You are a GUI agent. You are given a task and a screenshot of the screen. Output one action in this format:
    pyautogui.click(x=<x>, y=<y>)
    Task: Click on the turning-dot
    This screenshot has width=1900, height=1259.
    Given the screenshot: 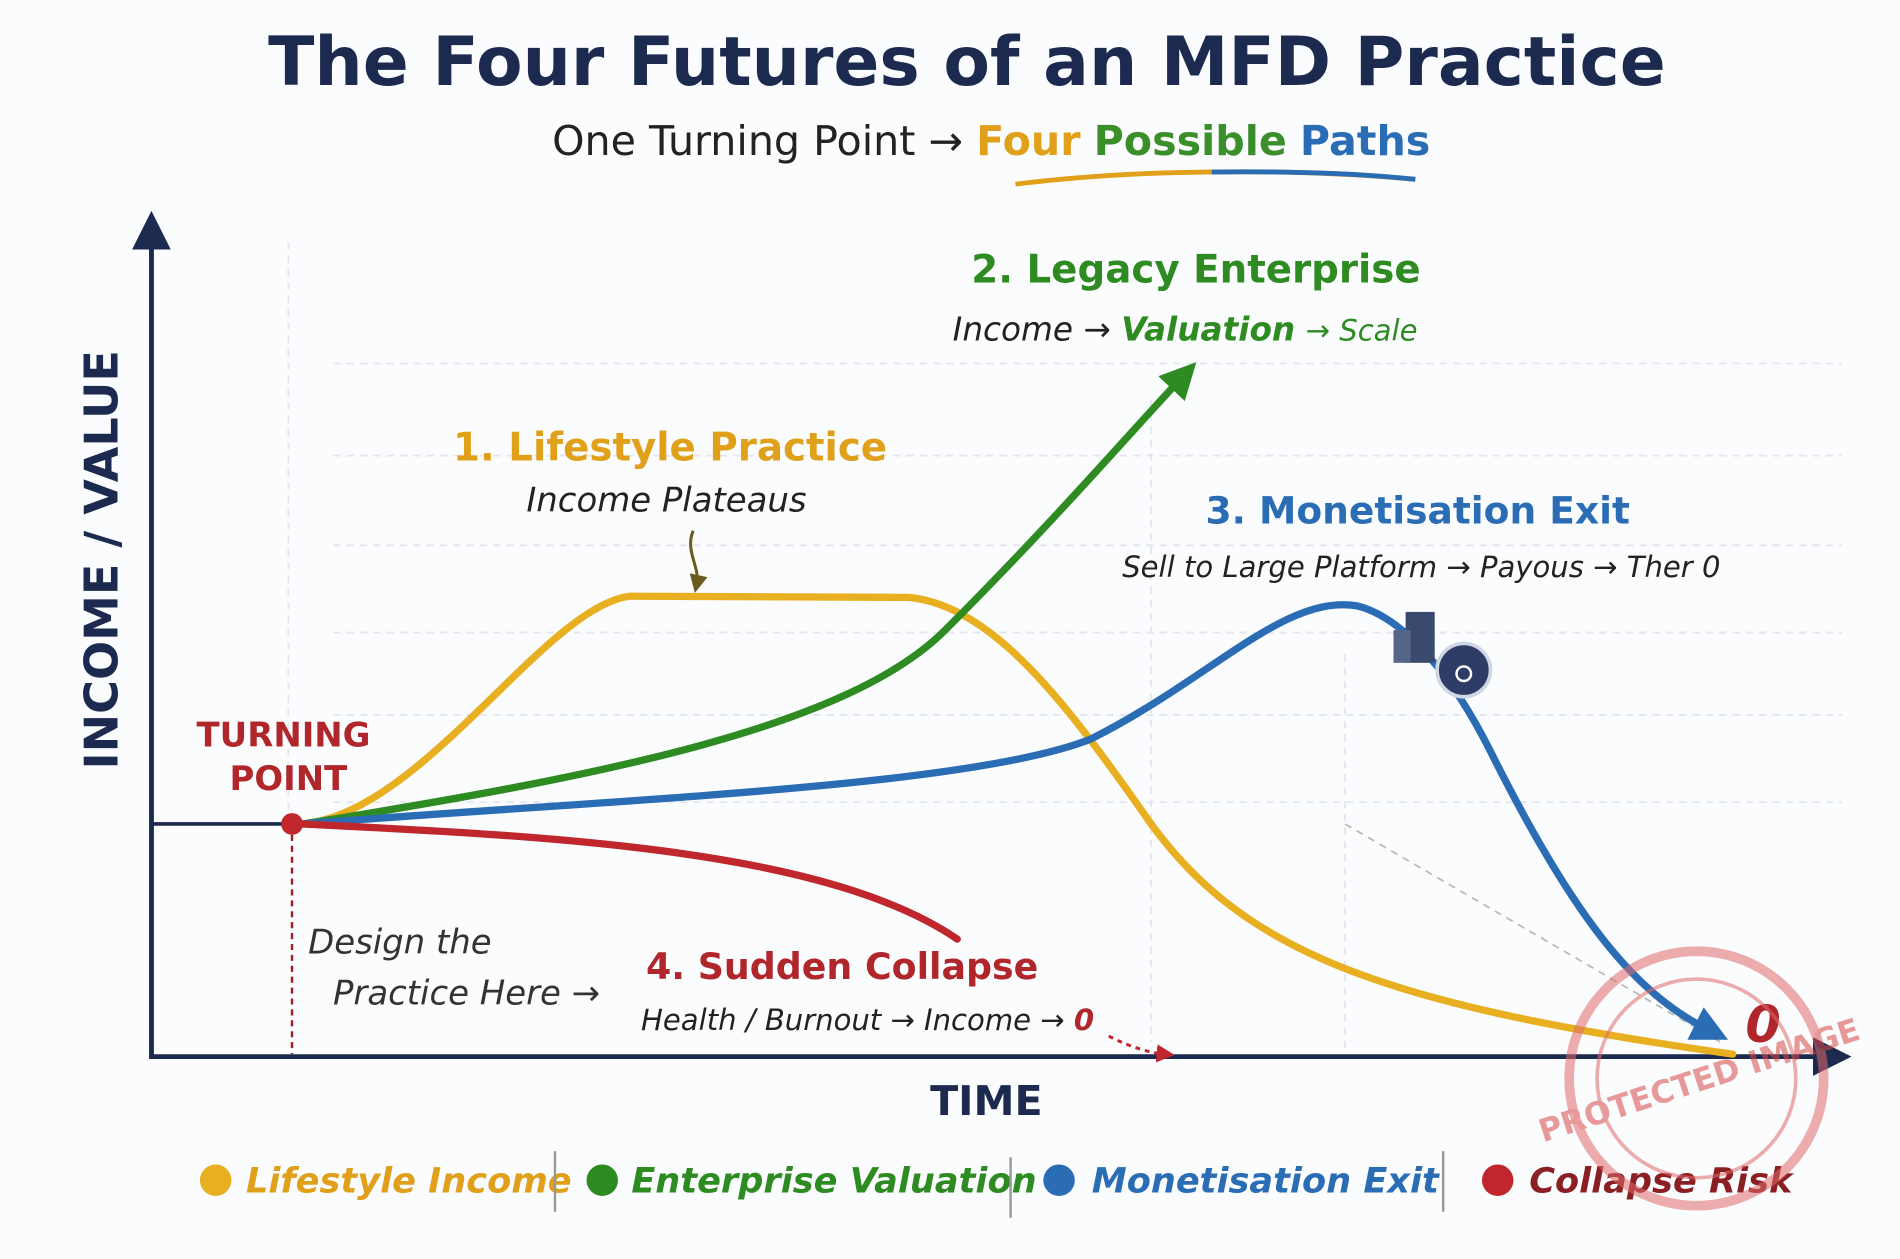 What is the action you would take?
    pyautogui.click(x=292, y=824)
    